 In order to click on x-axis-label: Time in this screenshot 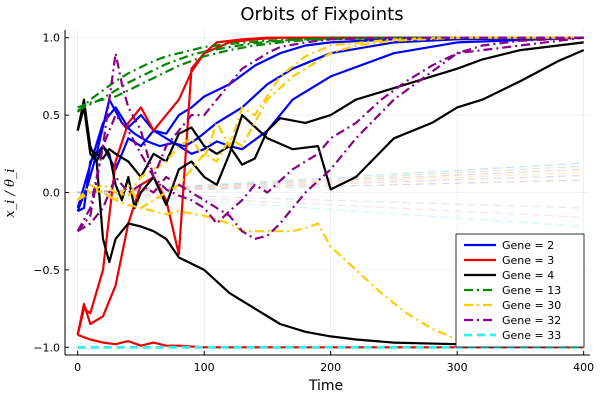, I will do `click(325, 386)`.